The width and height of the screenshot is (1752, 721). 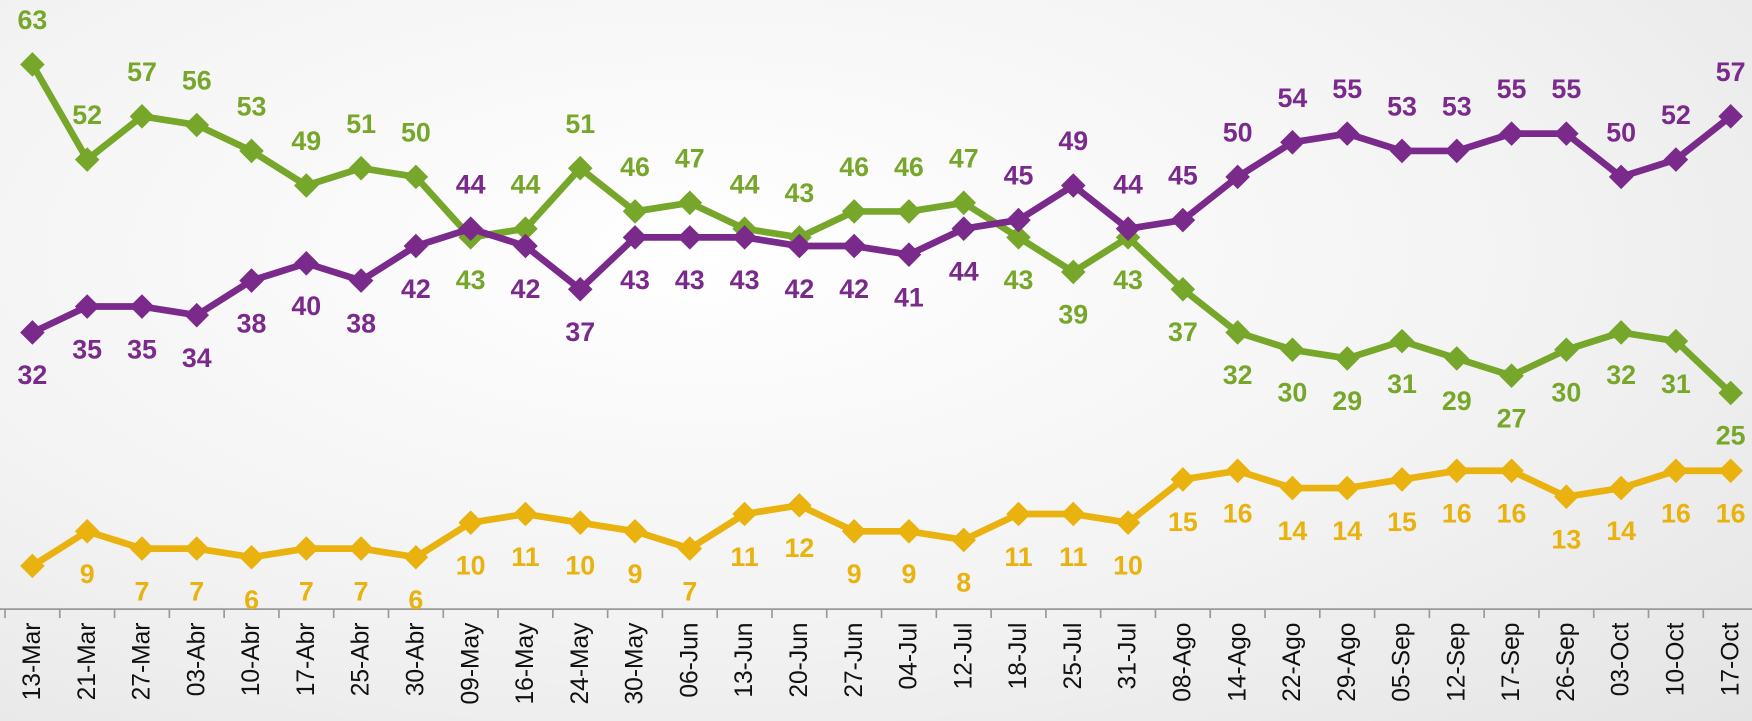 What do you see at coordinates (32, 375) in the screenshot?
I see `data-label: 32` at bounding box center [32, 375].